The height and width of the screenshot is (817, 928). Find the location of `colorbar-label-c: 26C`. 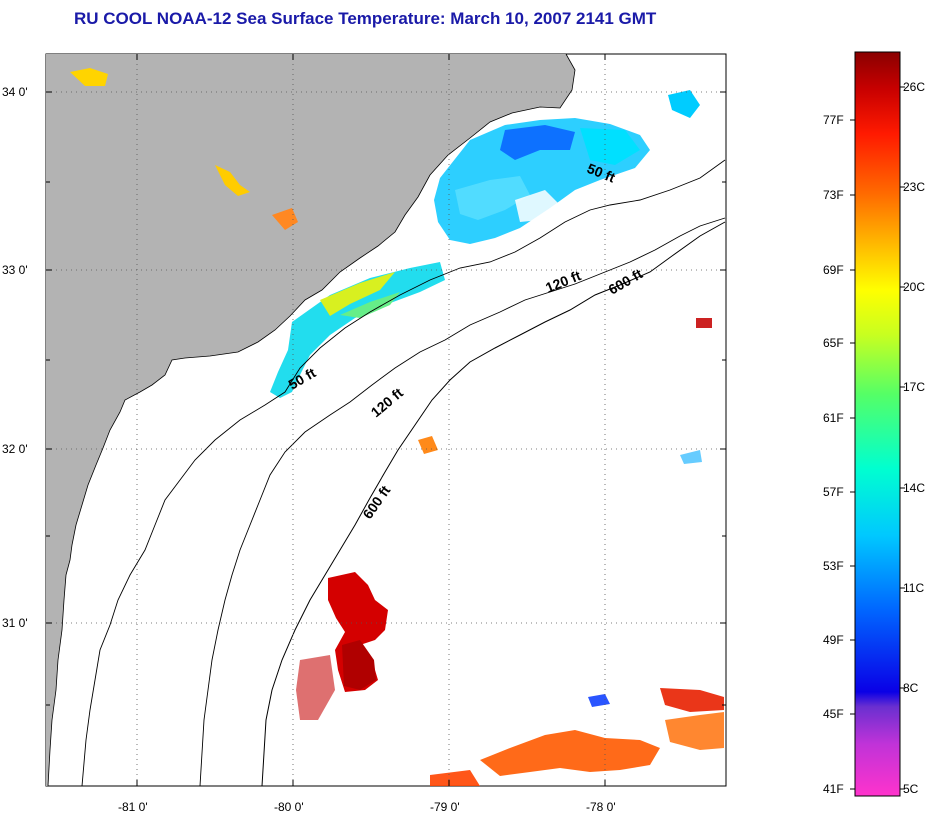

colorbar-label-c: 26C is located at coordinates (914, 87).